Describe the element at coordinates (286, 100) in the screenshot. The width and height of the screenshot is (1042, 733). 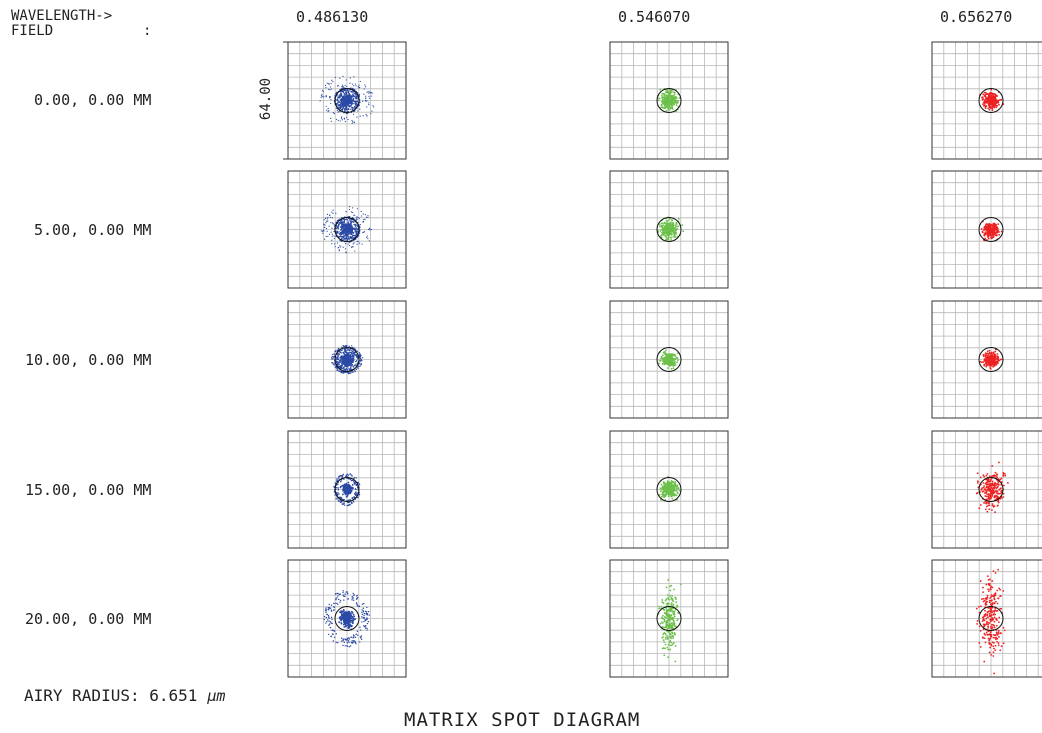
I see `scale-bar` at that location.